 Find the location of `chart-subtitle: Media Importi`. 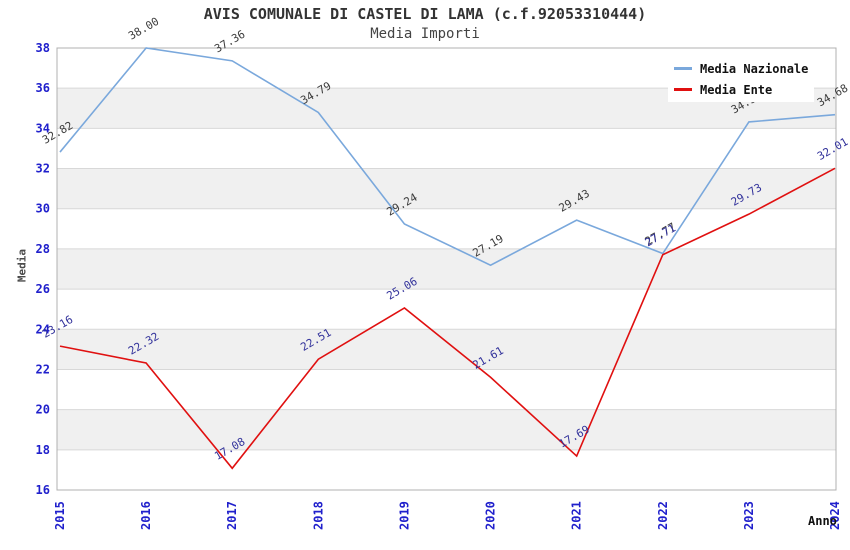

chart-subtitle: Media Importi is located at coordinates (425, 34).